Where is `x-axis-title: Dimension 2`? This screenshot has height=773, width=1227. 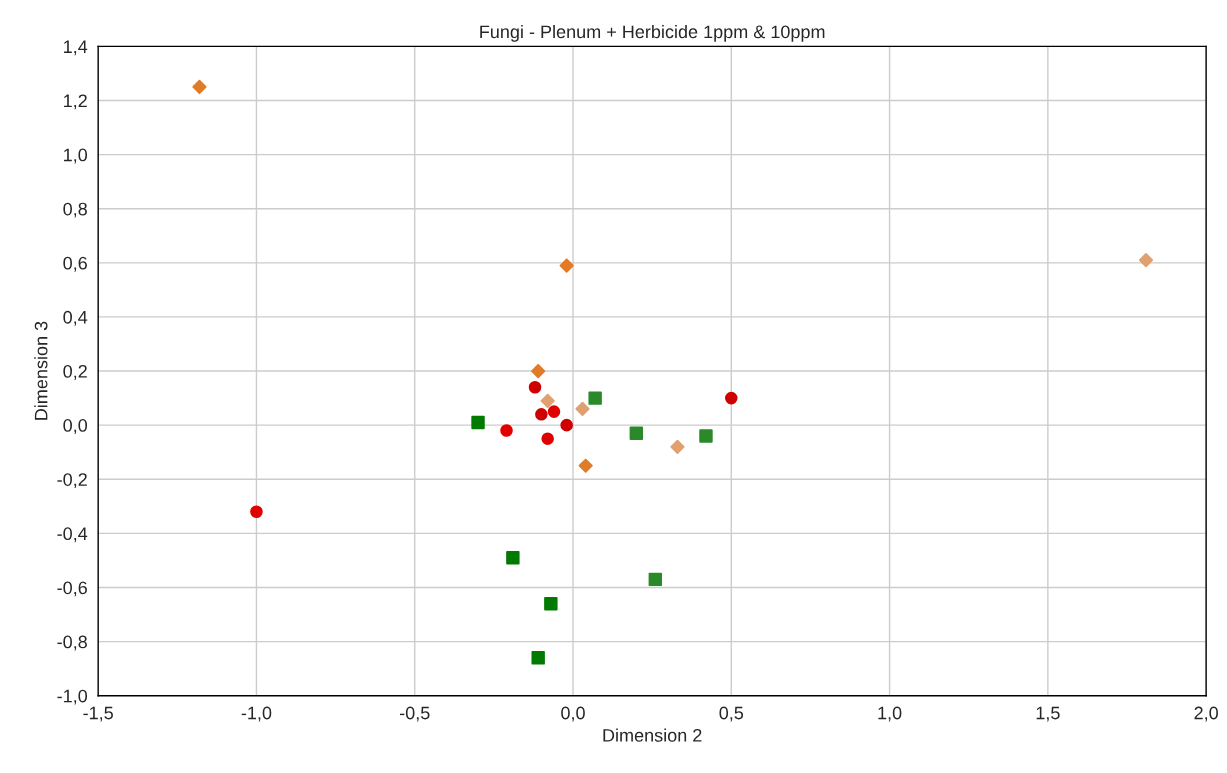 x-axis-title: Dimension 2 is located at coordinates (652, 735).